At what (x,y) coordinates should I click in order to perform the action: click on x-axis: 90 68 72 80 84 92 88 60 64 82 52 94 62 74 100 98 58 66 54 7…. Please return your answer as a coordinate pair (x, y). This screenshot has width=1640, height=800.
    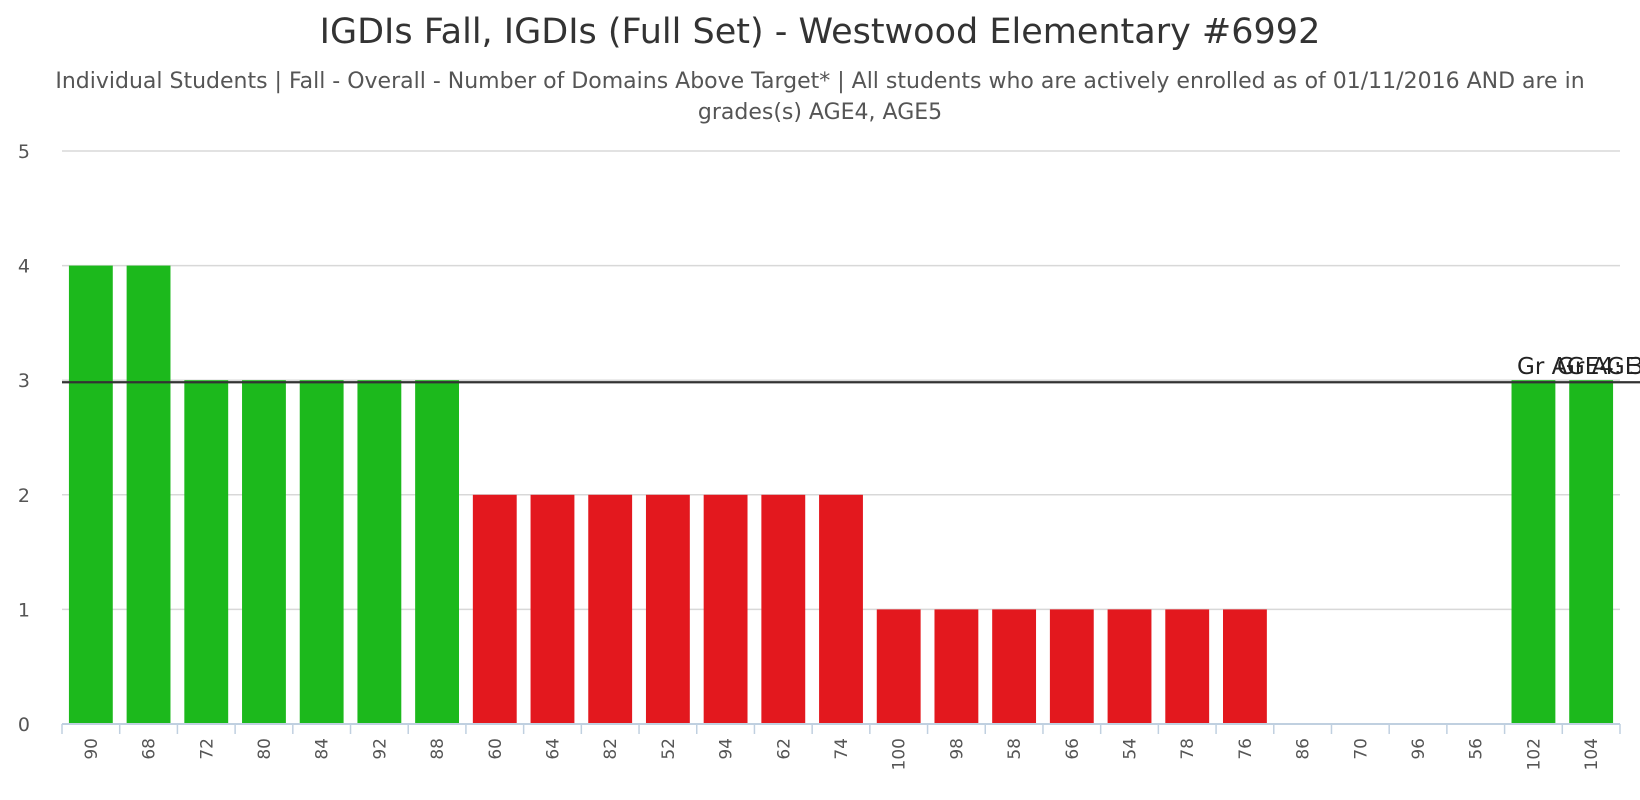
    Looking at the image, I should click on (841, 746).